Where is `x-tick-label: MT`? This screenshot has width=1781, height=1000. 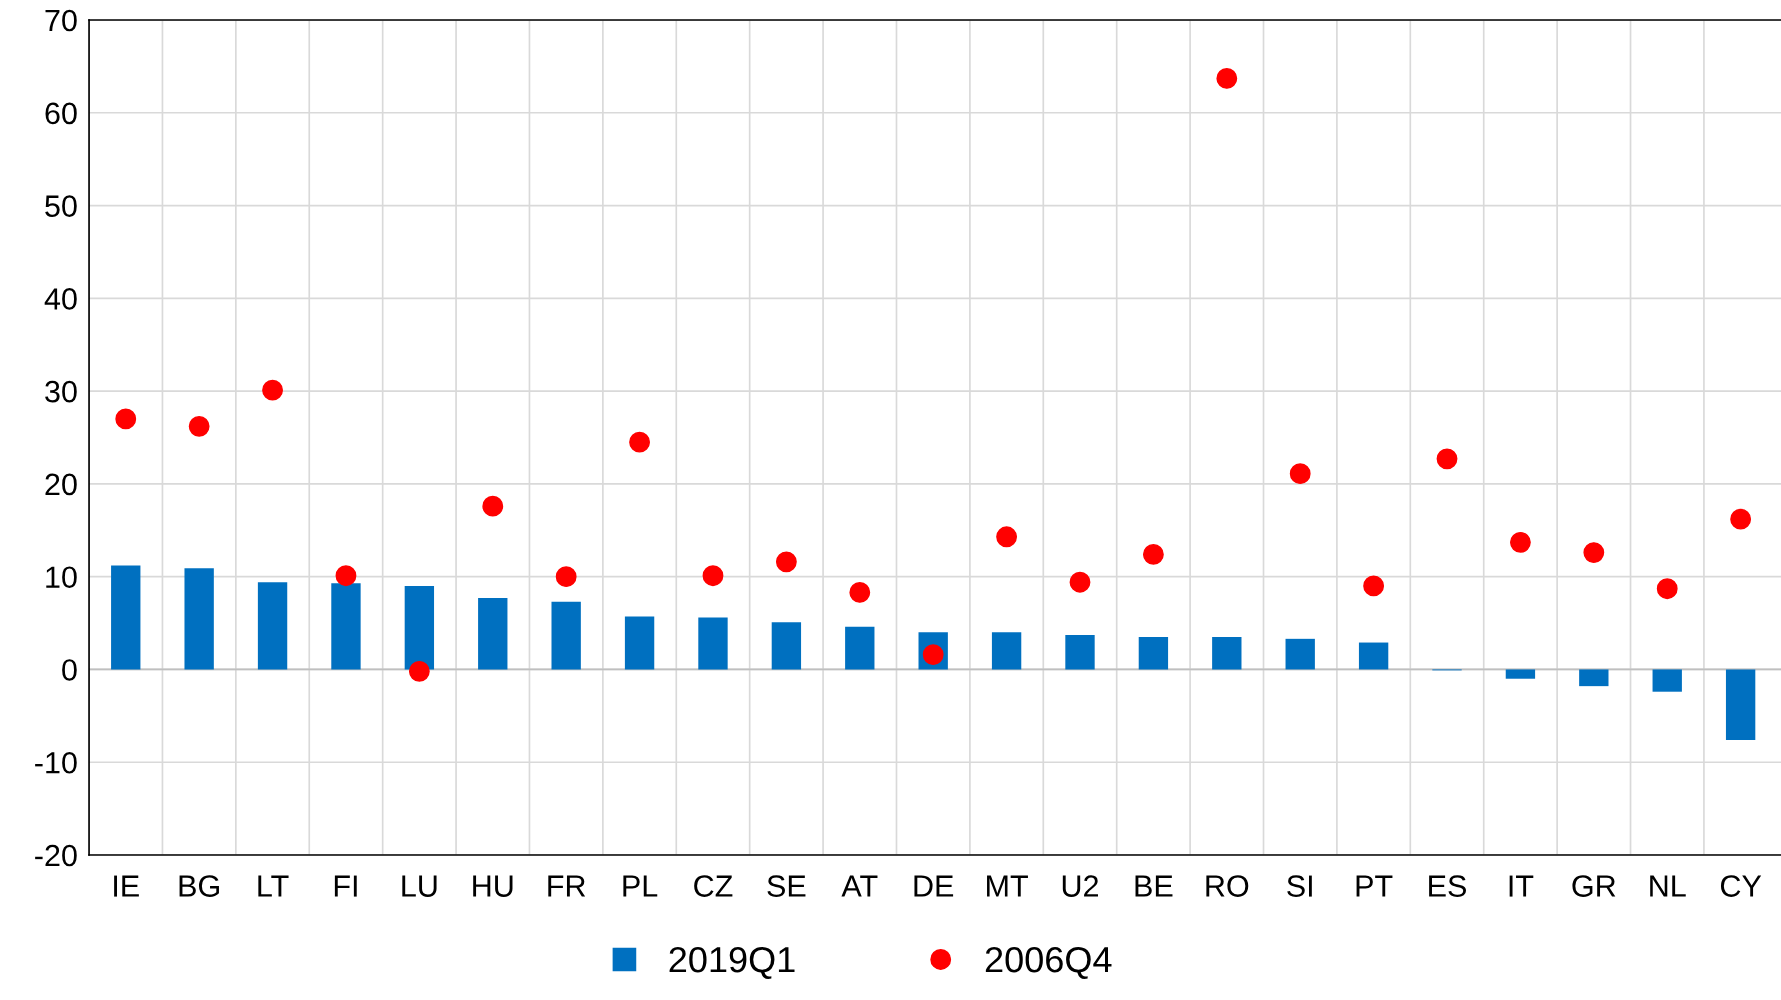
x-tick-label: MT is located at coordinates (1007, 886).